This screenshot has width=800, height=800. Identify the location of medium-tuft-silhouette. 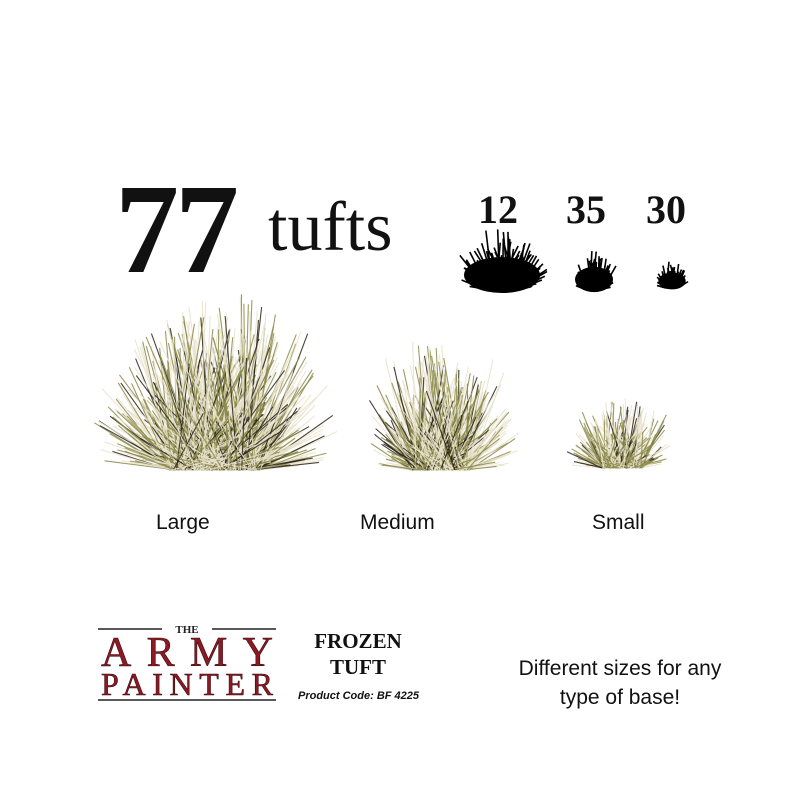
(596, 272).